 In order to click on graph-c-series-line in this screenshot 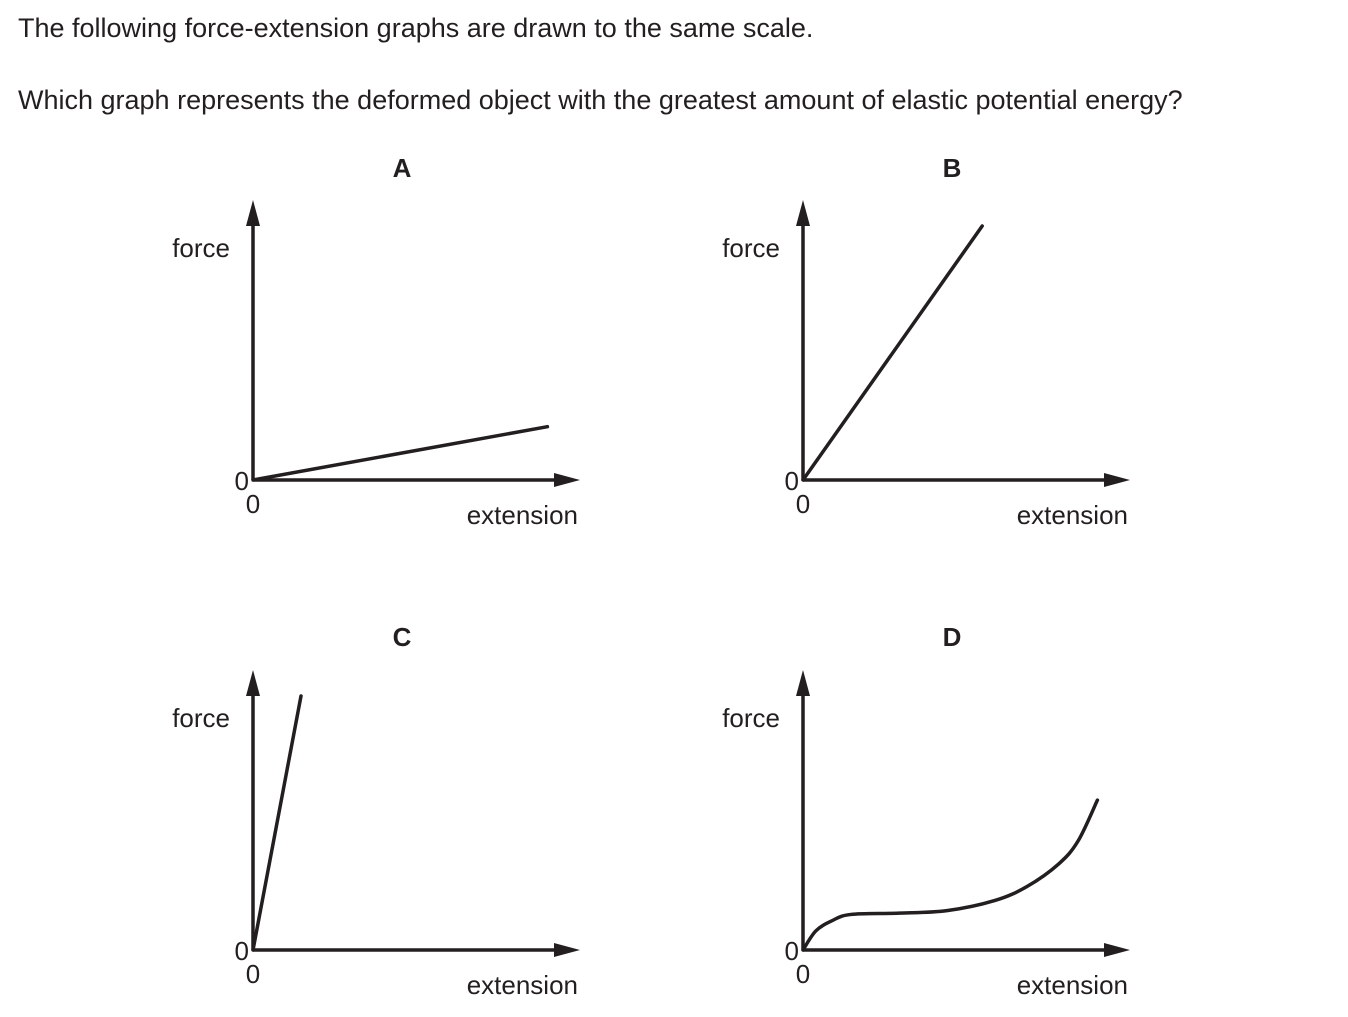, I will do `click(277, 823)`.